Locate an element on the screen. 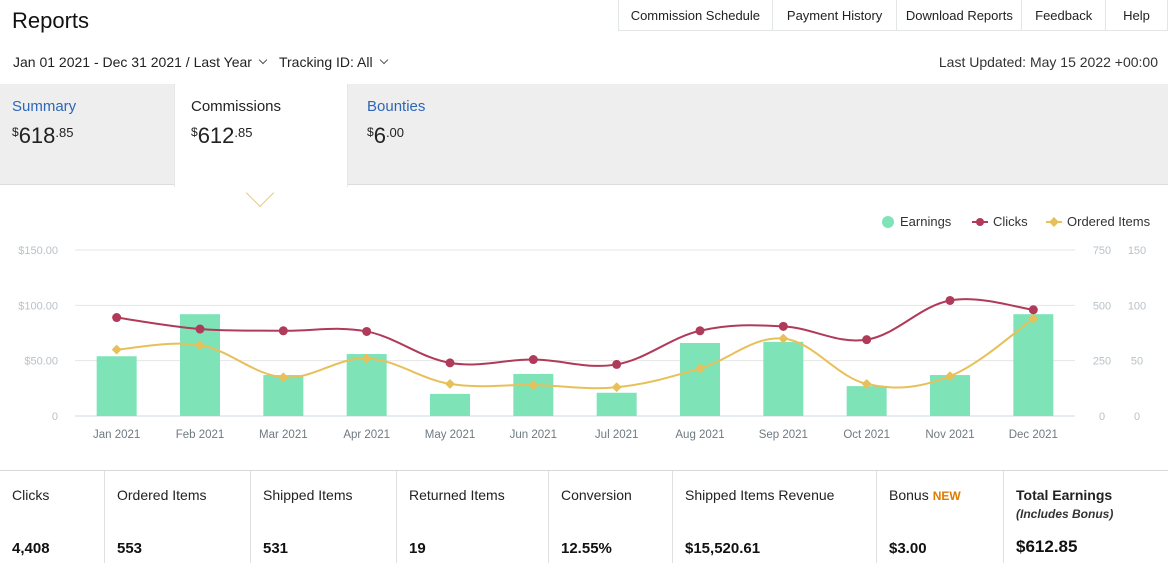 The height and width of the screenshot is (563, 1168). y-right-items-tick-label: 50 is located at coordinates (1137, 362).